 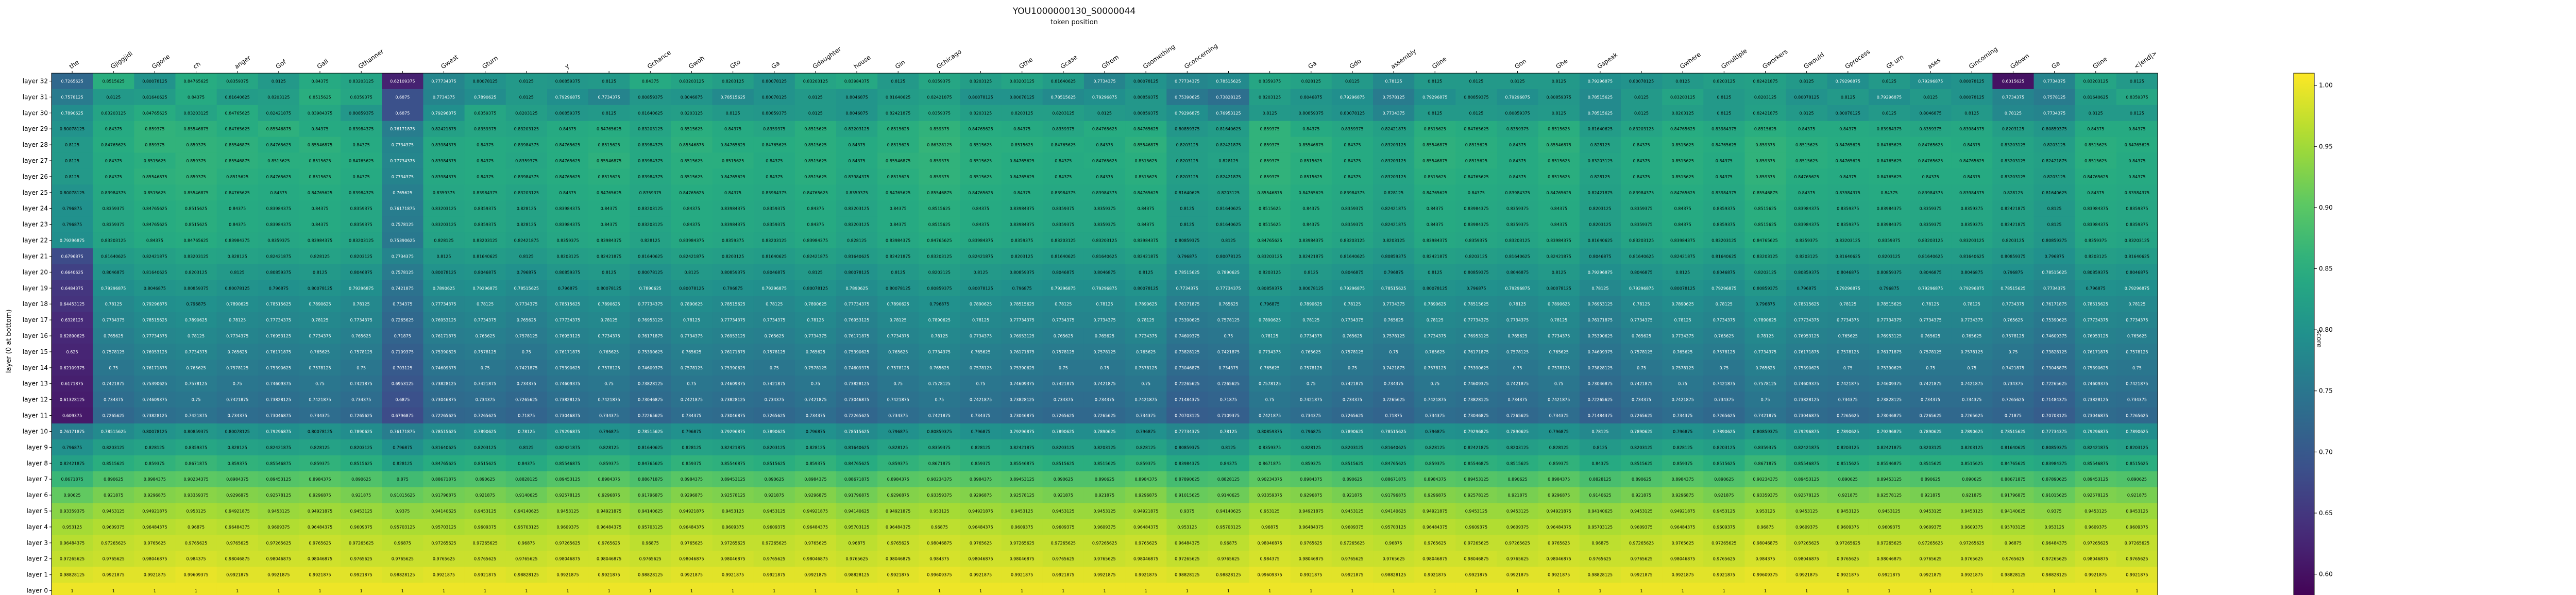 I want to click on cell-value-label: 0.859375, so click(x=939, y=161).